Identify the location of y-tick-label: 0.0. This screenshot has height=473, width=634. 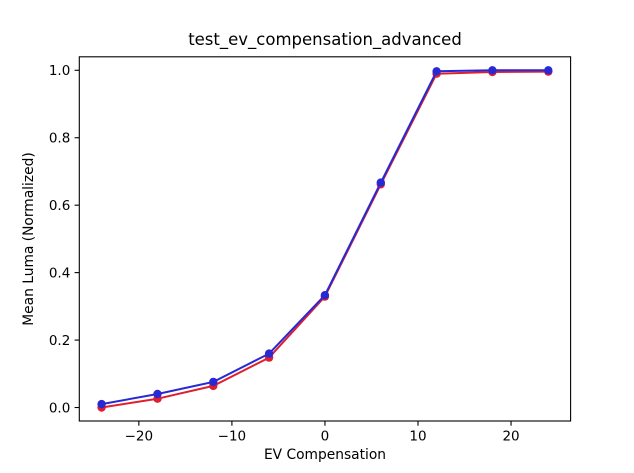
(59, 408).